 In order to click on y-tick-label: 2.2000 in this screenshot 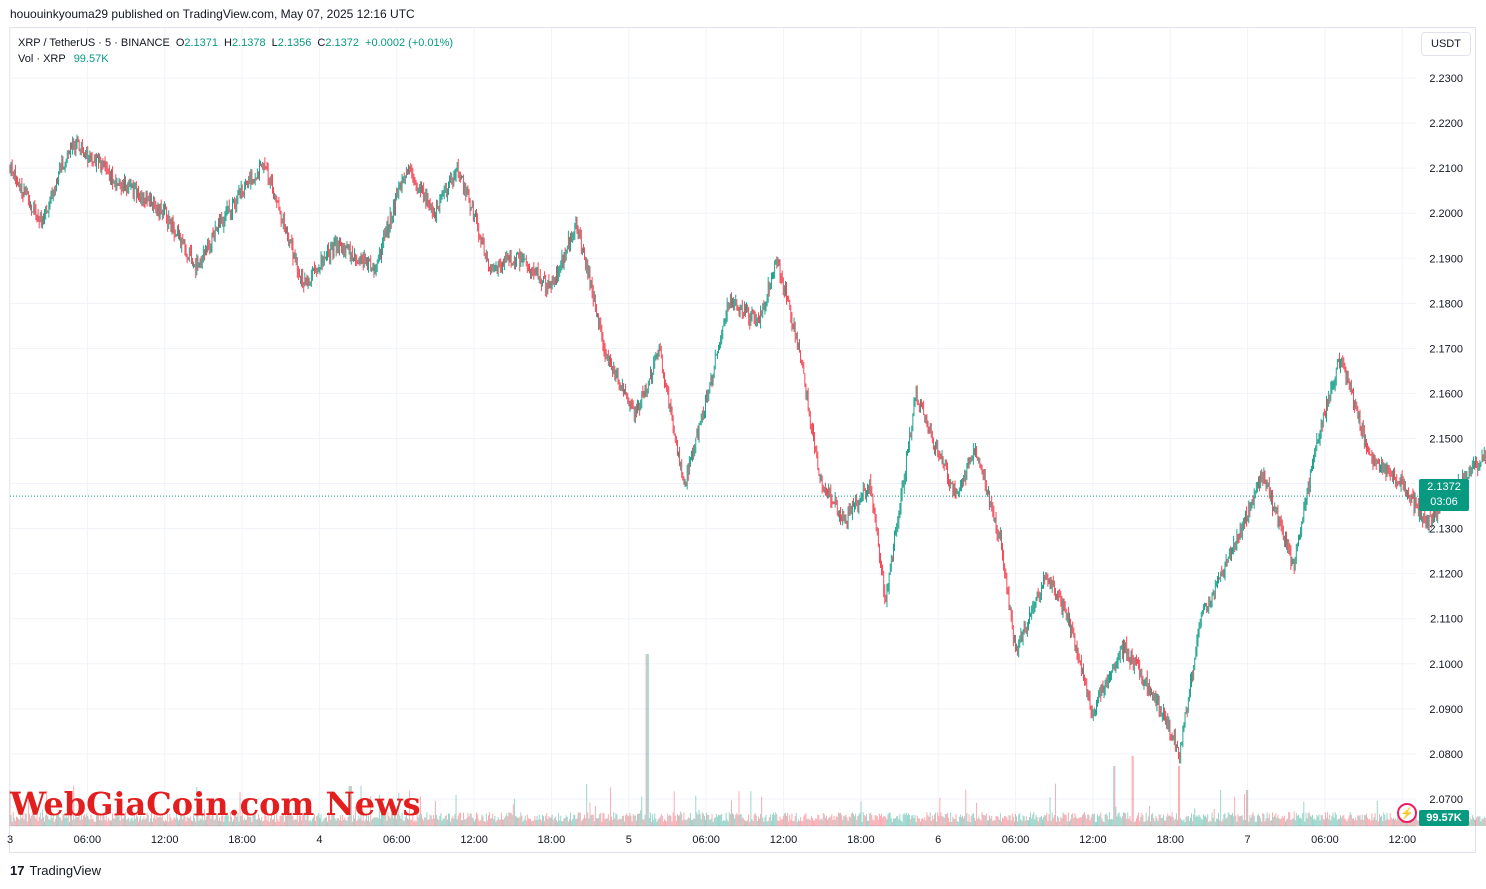, I will do `click(1446, 214)`.